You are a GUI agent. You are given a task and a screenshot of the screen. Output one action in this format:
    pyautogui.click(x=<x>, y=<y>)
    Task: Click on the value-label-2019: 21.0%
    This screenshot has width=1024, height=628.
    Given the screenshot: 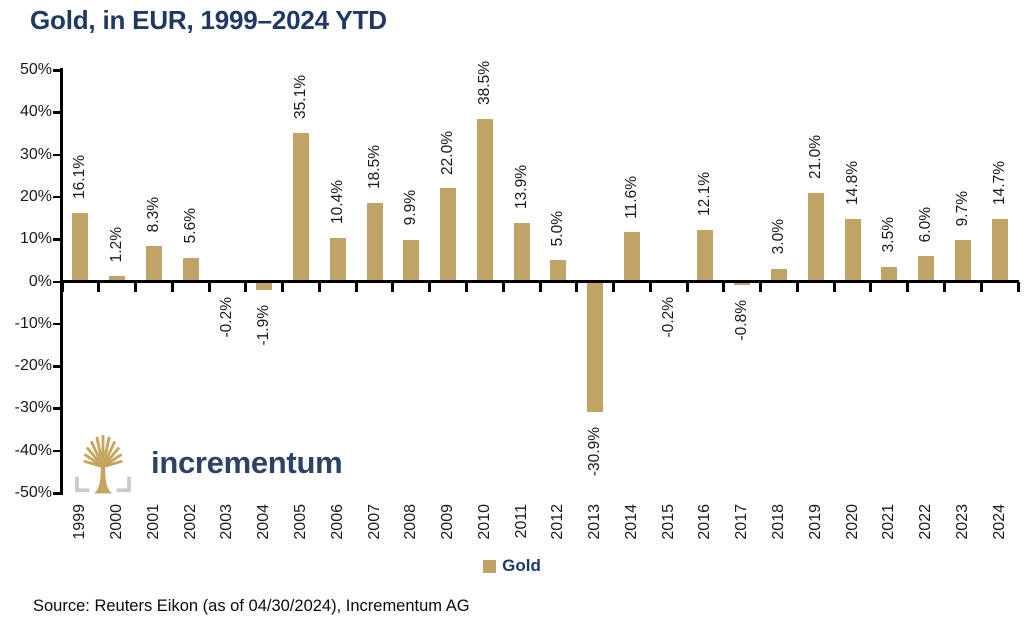 What is the action you would take?
    pyautogui.click(x=815, y=156)
    